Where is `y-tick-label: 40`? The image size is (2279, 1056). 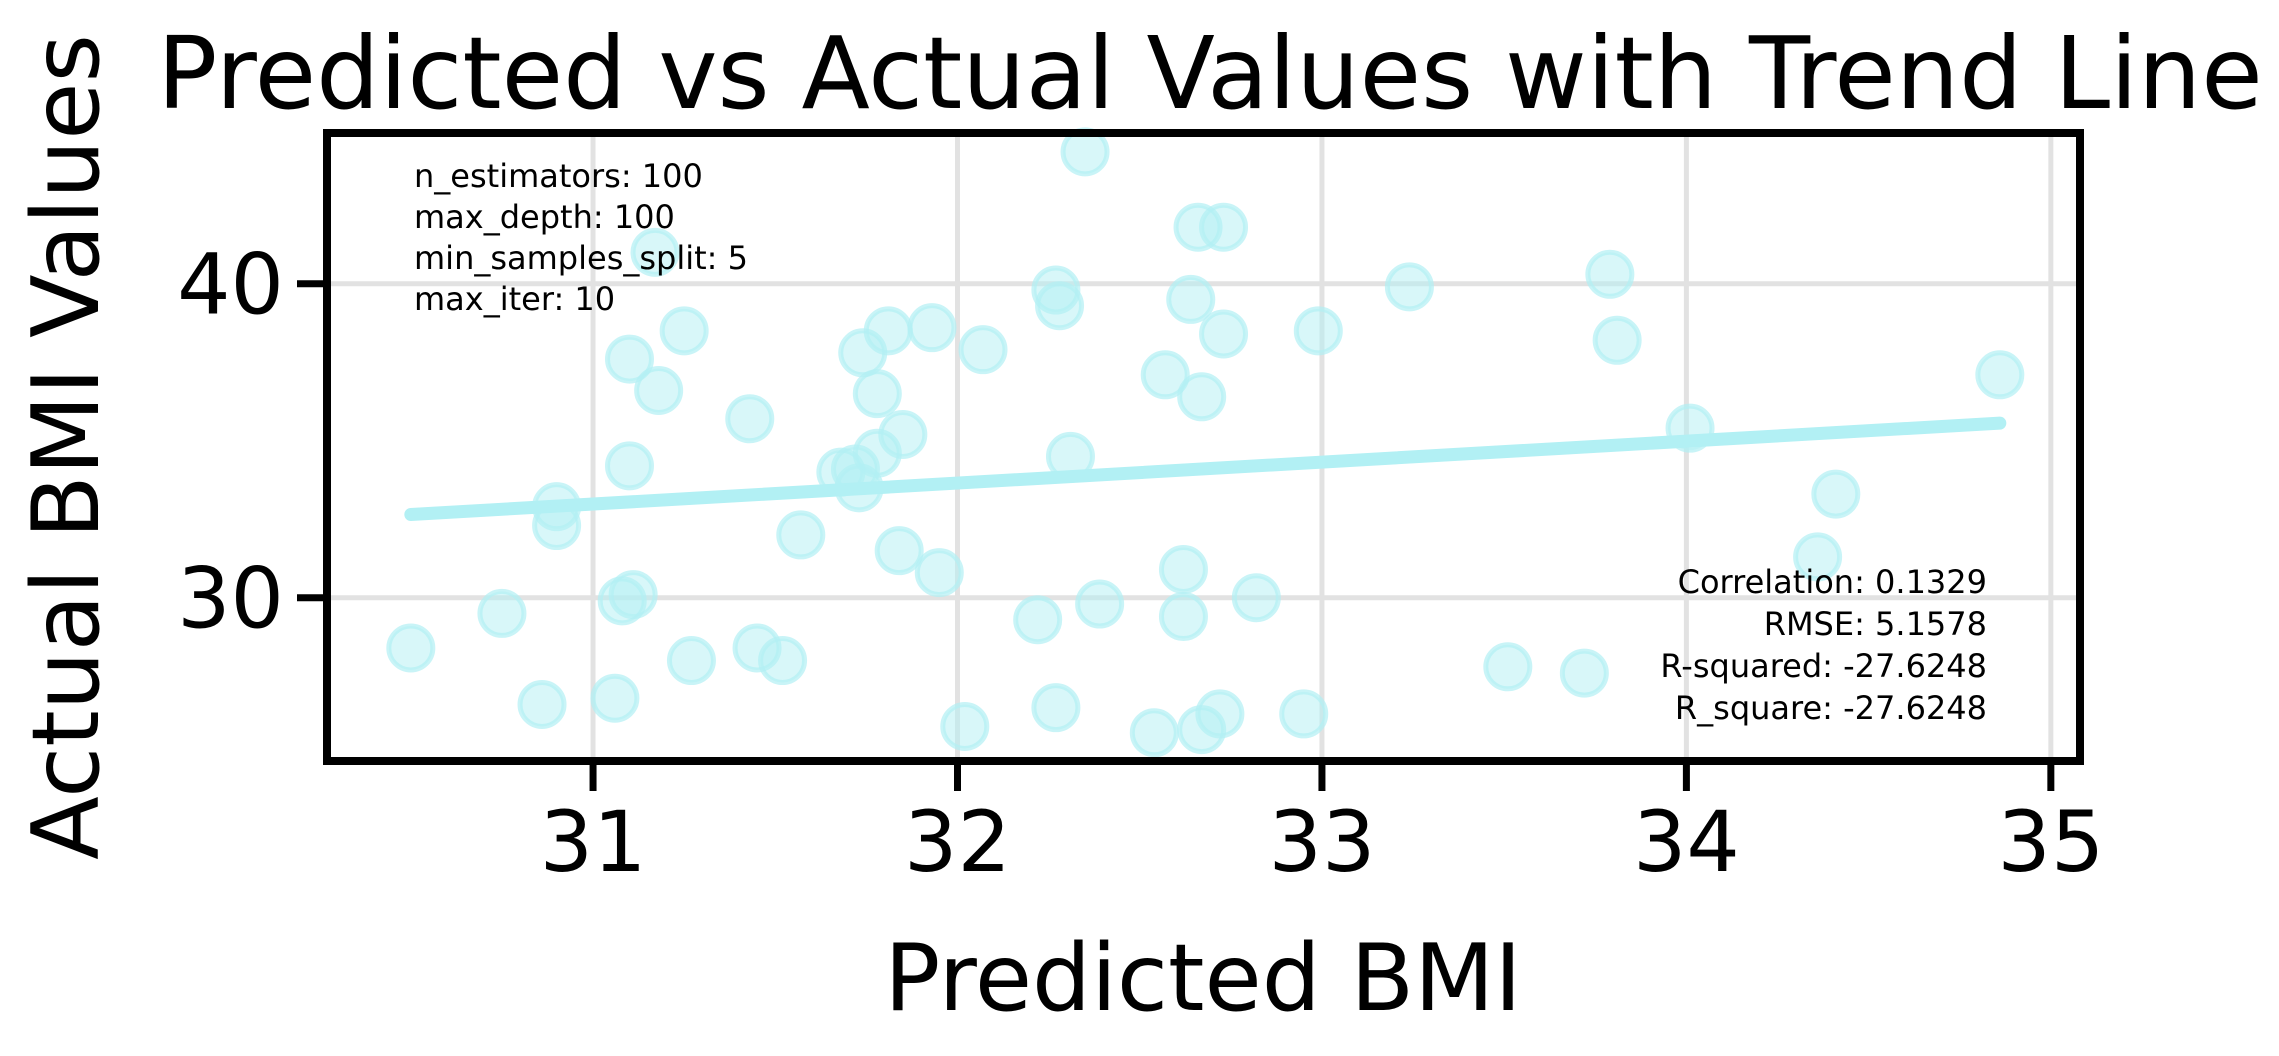 y-tick-label: 40 is located at coordinates (230, 285).